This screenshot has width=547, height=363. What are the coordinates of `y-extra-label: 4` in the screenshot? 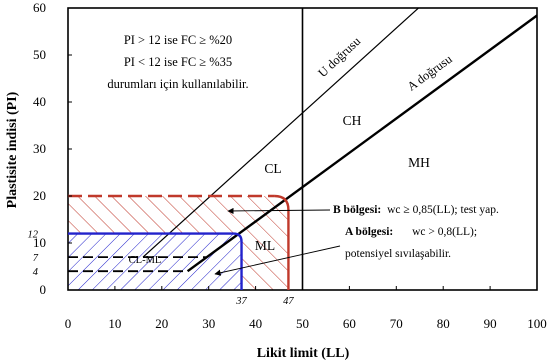 It's located at (36, 272).